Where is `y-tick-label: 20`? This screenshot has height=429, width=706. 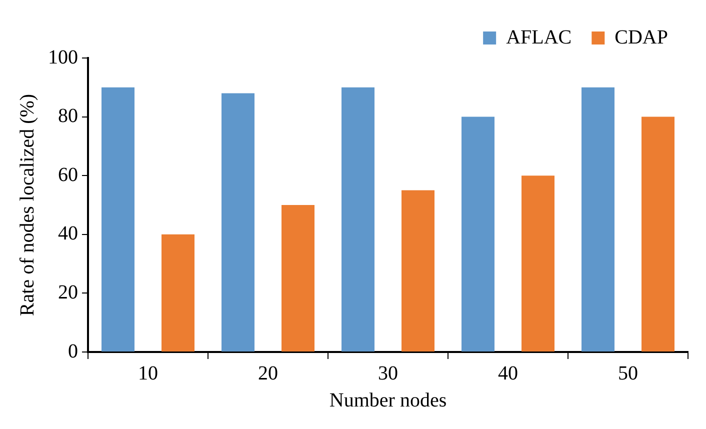 y-tick-label: 20 is located at coordinates (68, 292).